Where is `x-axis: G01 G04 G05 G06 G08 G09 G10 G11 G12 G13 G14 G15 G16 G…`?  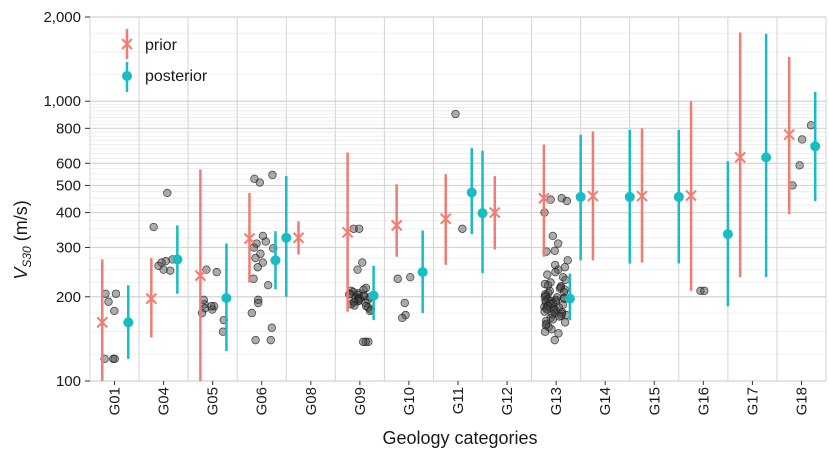 x-axis: G01 G04 G05 G06 G08 G09 G10 G11 G12 G13 G14 G15 G16 G… is located at coordinates (458, 398).